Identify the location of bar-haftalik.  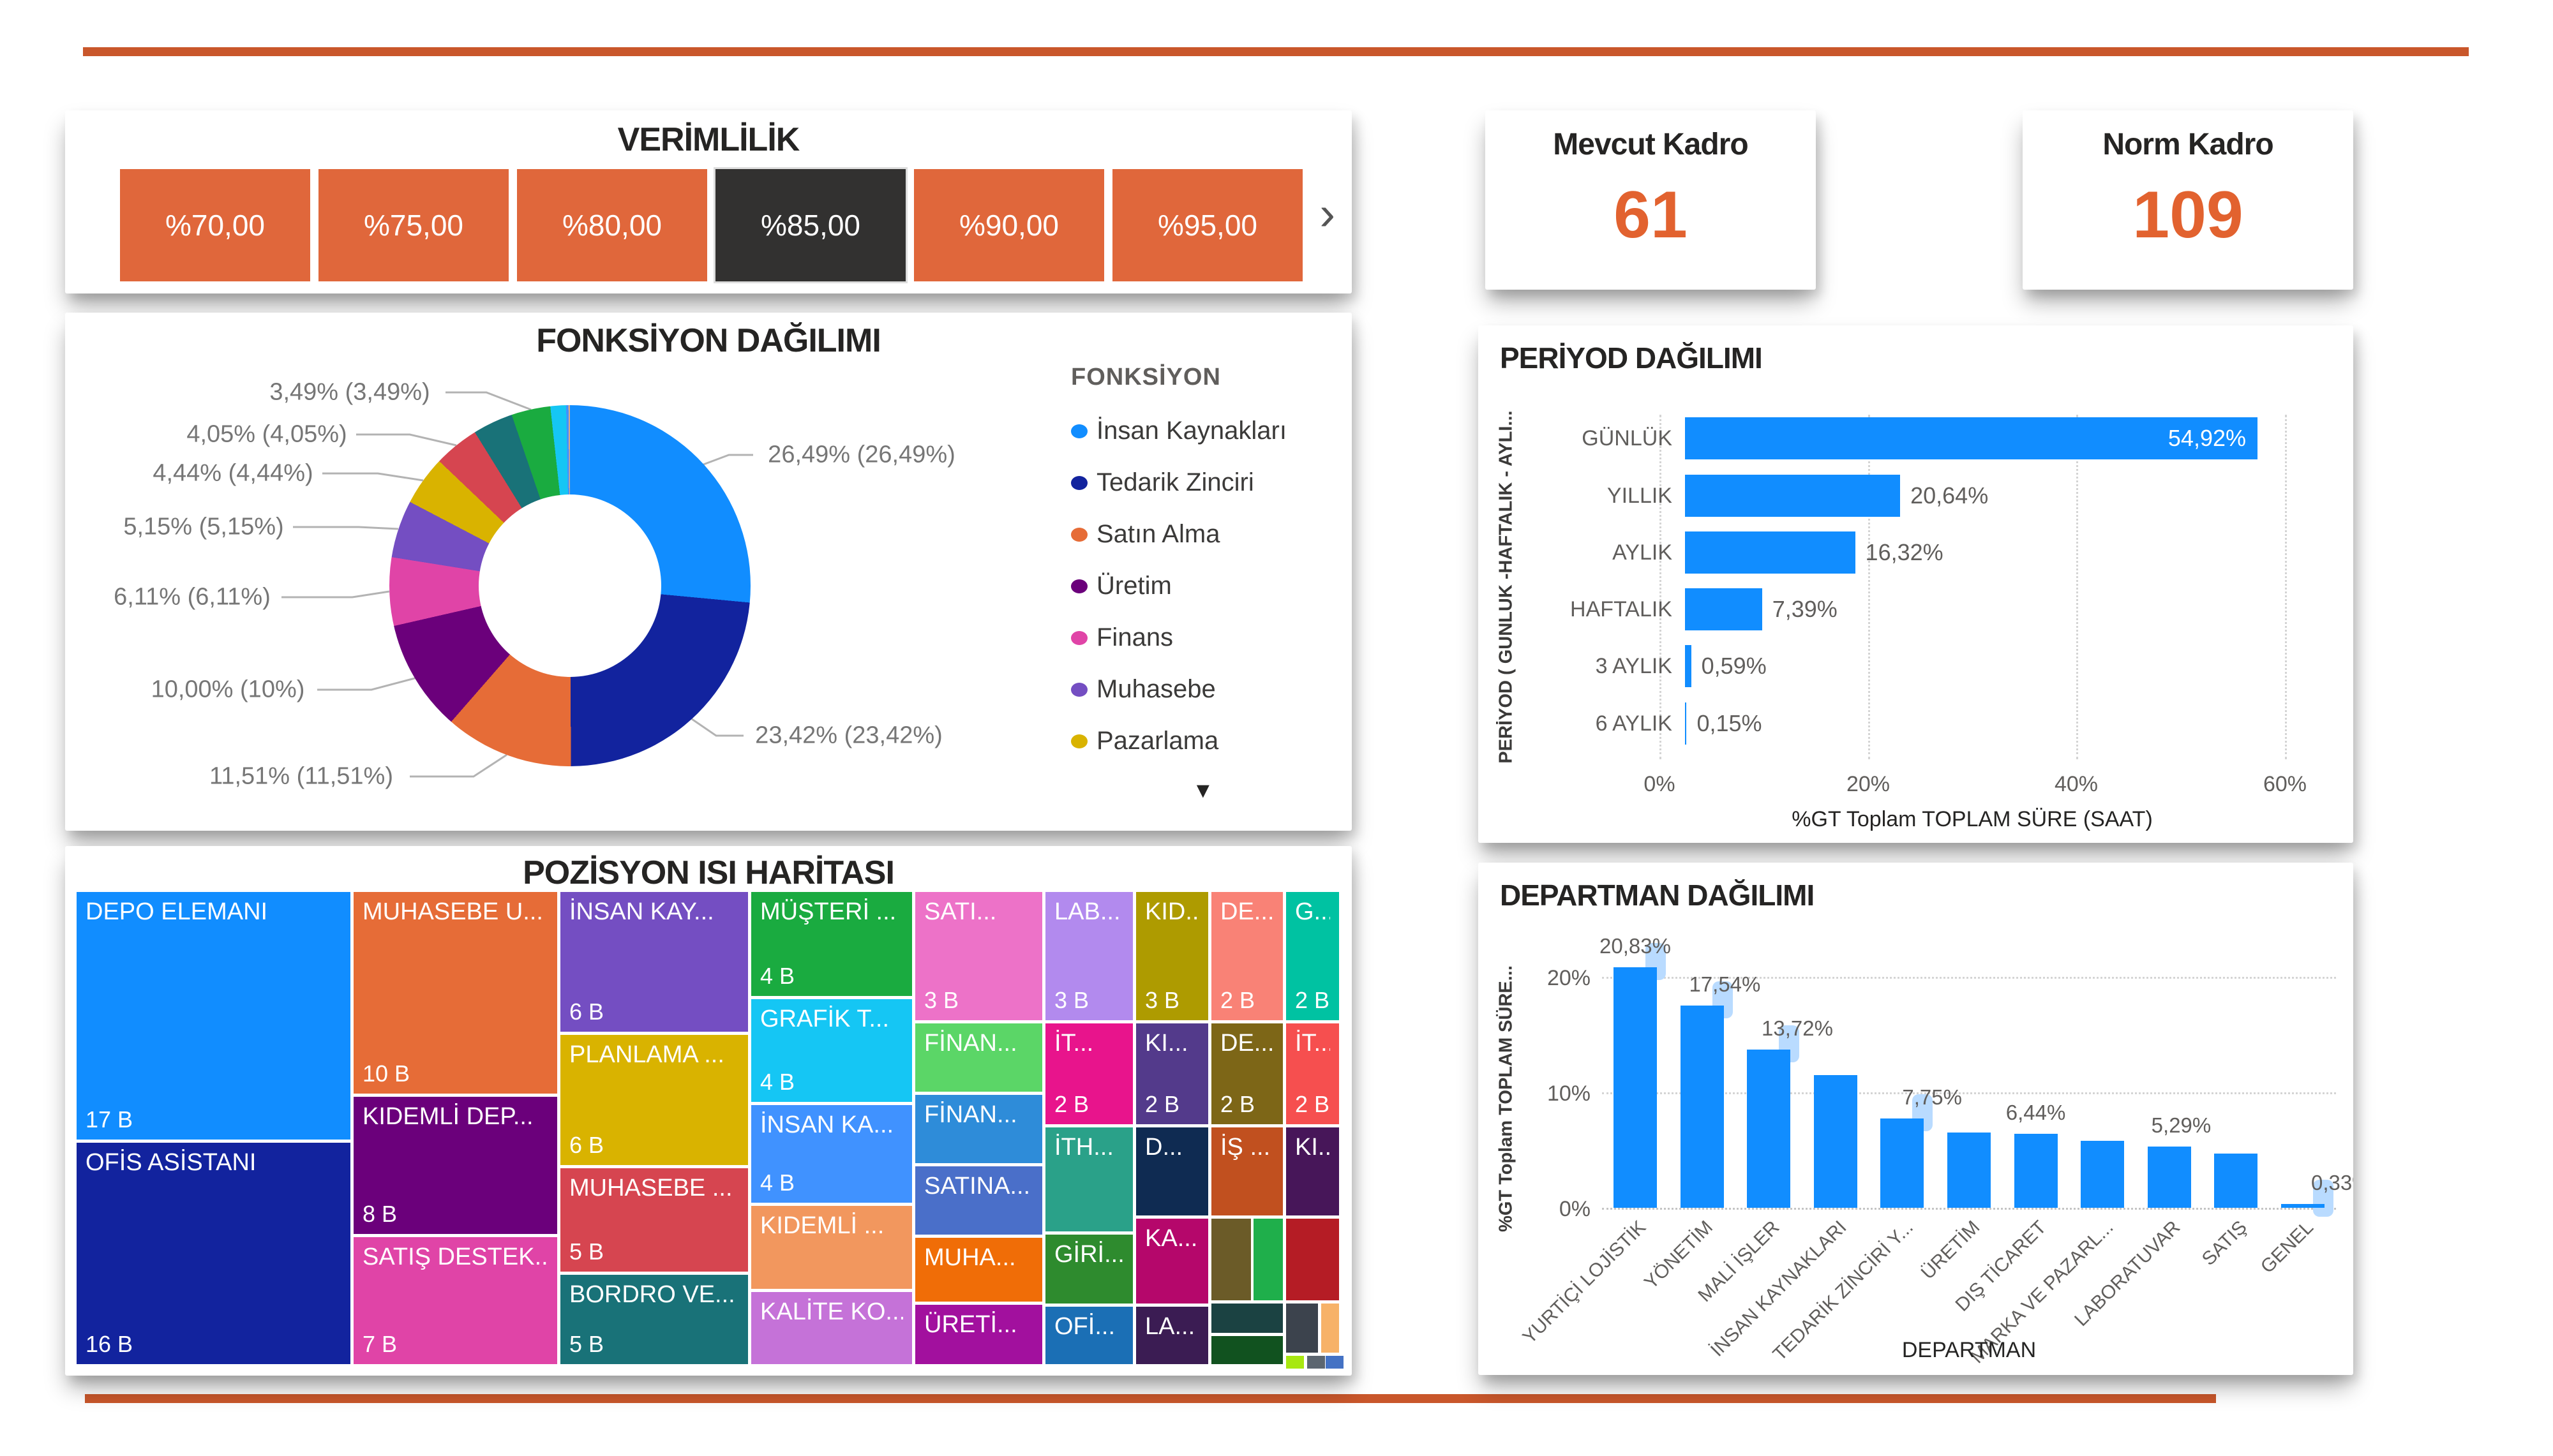
(1723, 609).